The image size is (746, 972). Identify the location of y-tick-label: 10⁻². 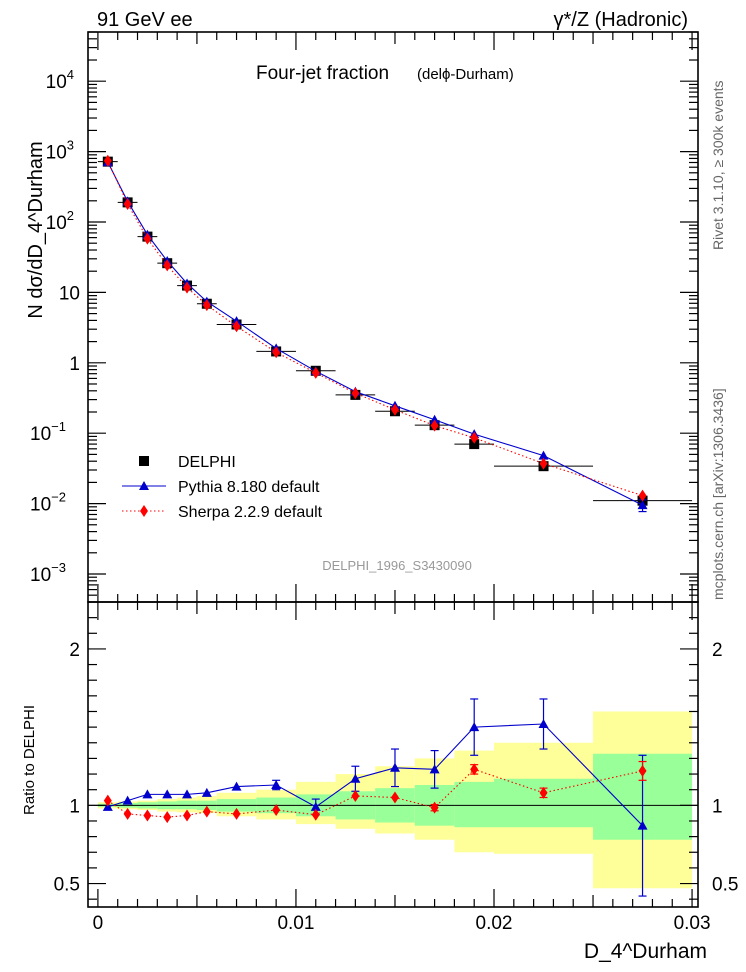
(48, 503).